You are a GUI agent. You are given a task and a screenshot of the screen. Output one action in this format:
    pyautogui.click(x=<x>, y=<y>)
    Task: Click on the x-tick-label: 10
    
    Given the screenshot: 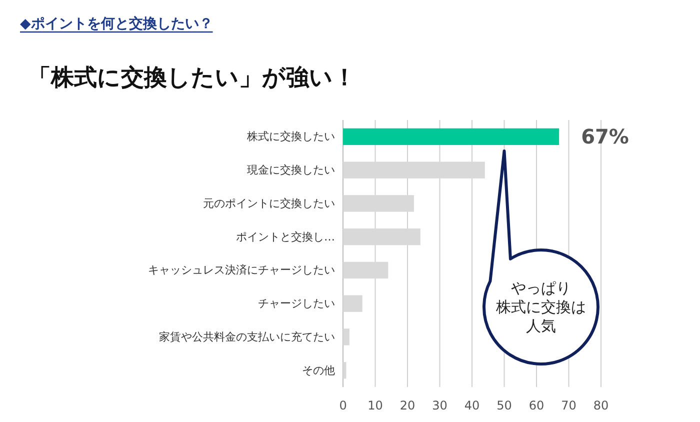 What is the action you would take?
    pyautogui.click(x=375, y=405)
    